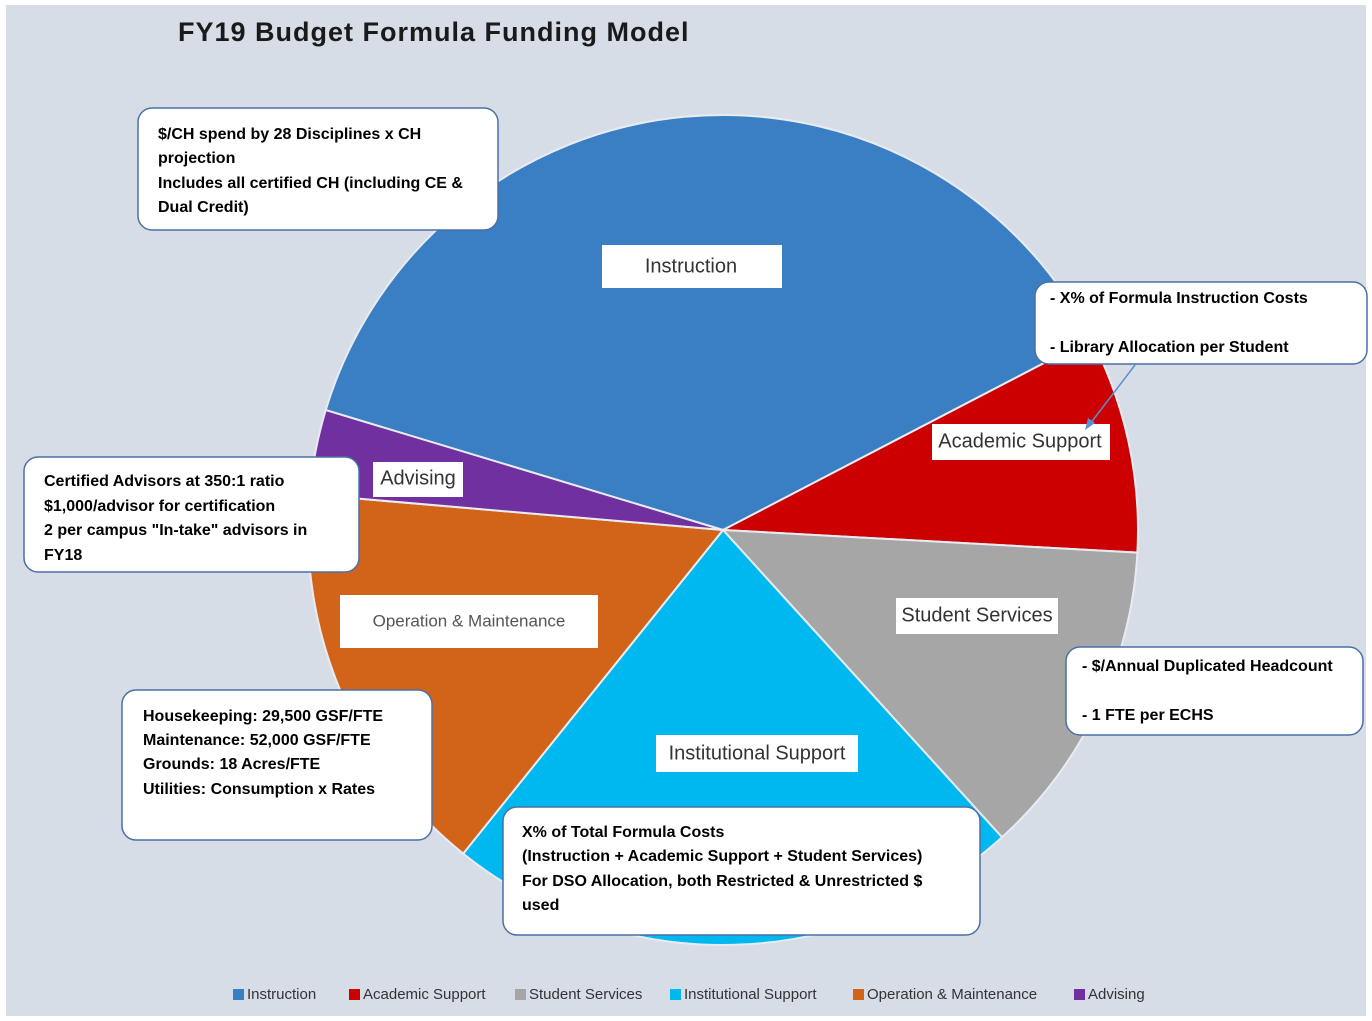 The height and width of the screenshot is (1021, 1372). What do you see at coordinates (1112, 394) in the screenshot?
I see `arrow` at bounding box center [1112, 394].